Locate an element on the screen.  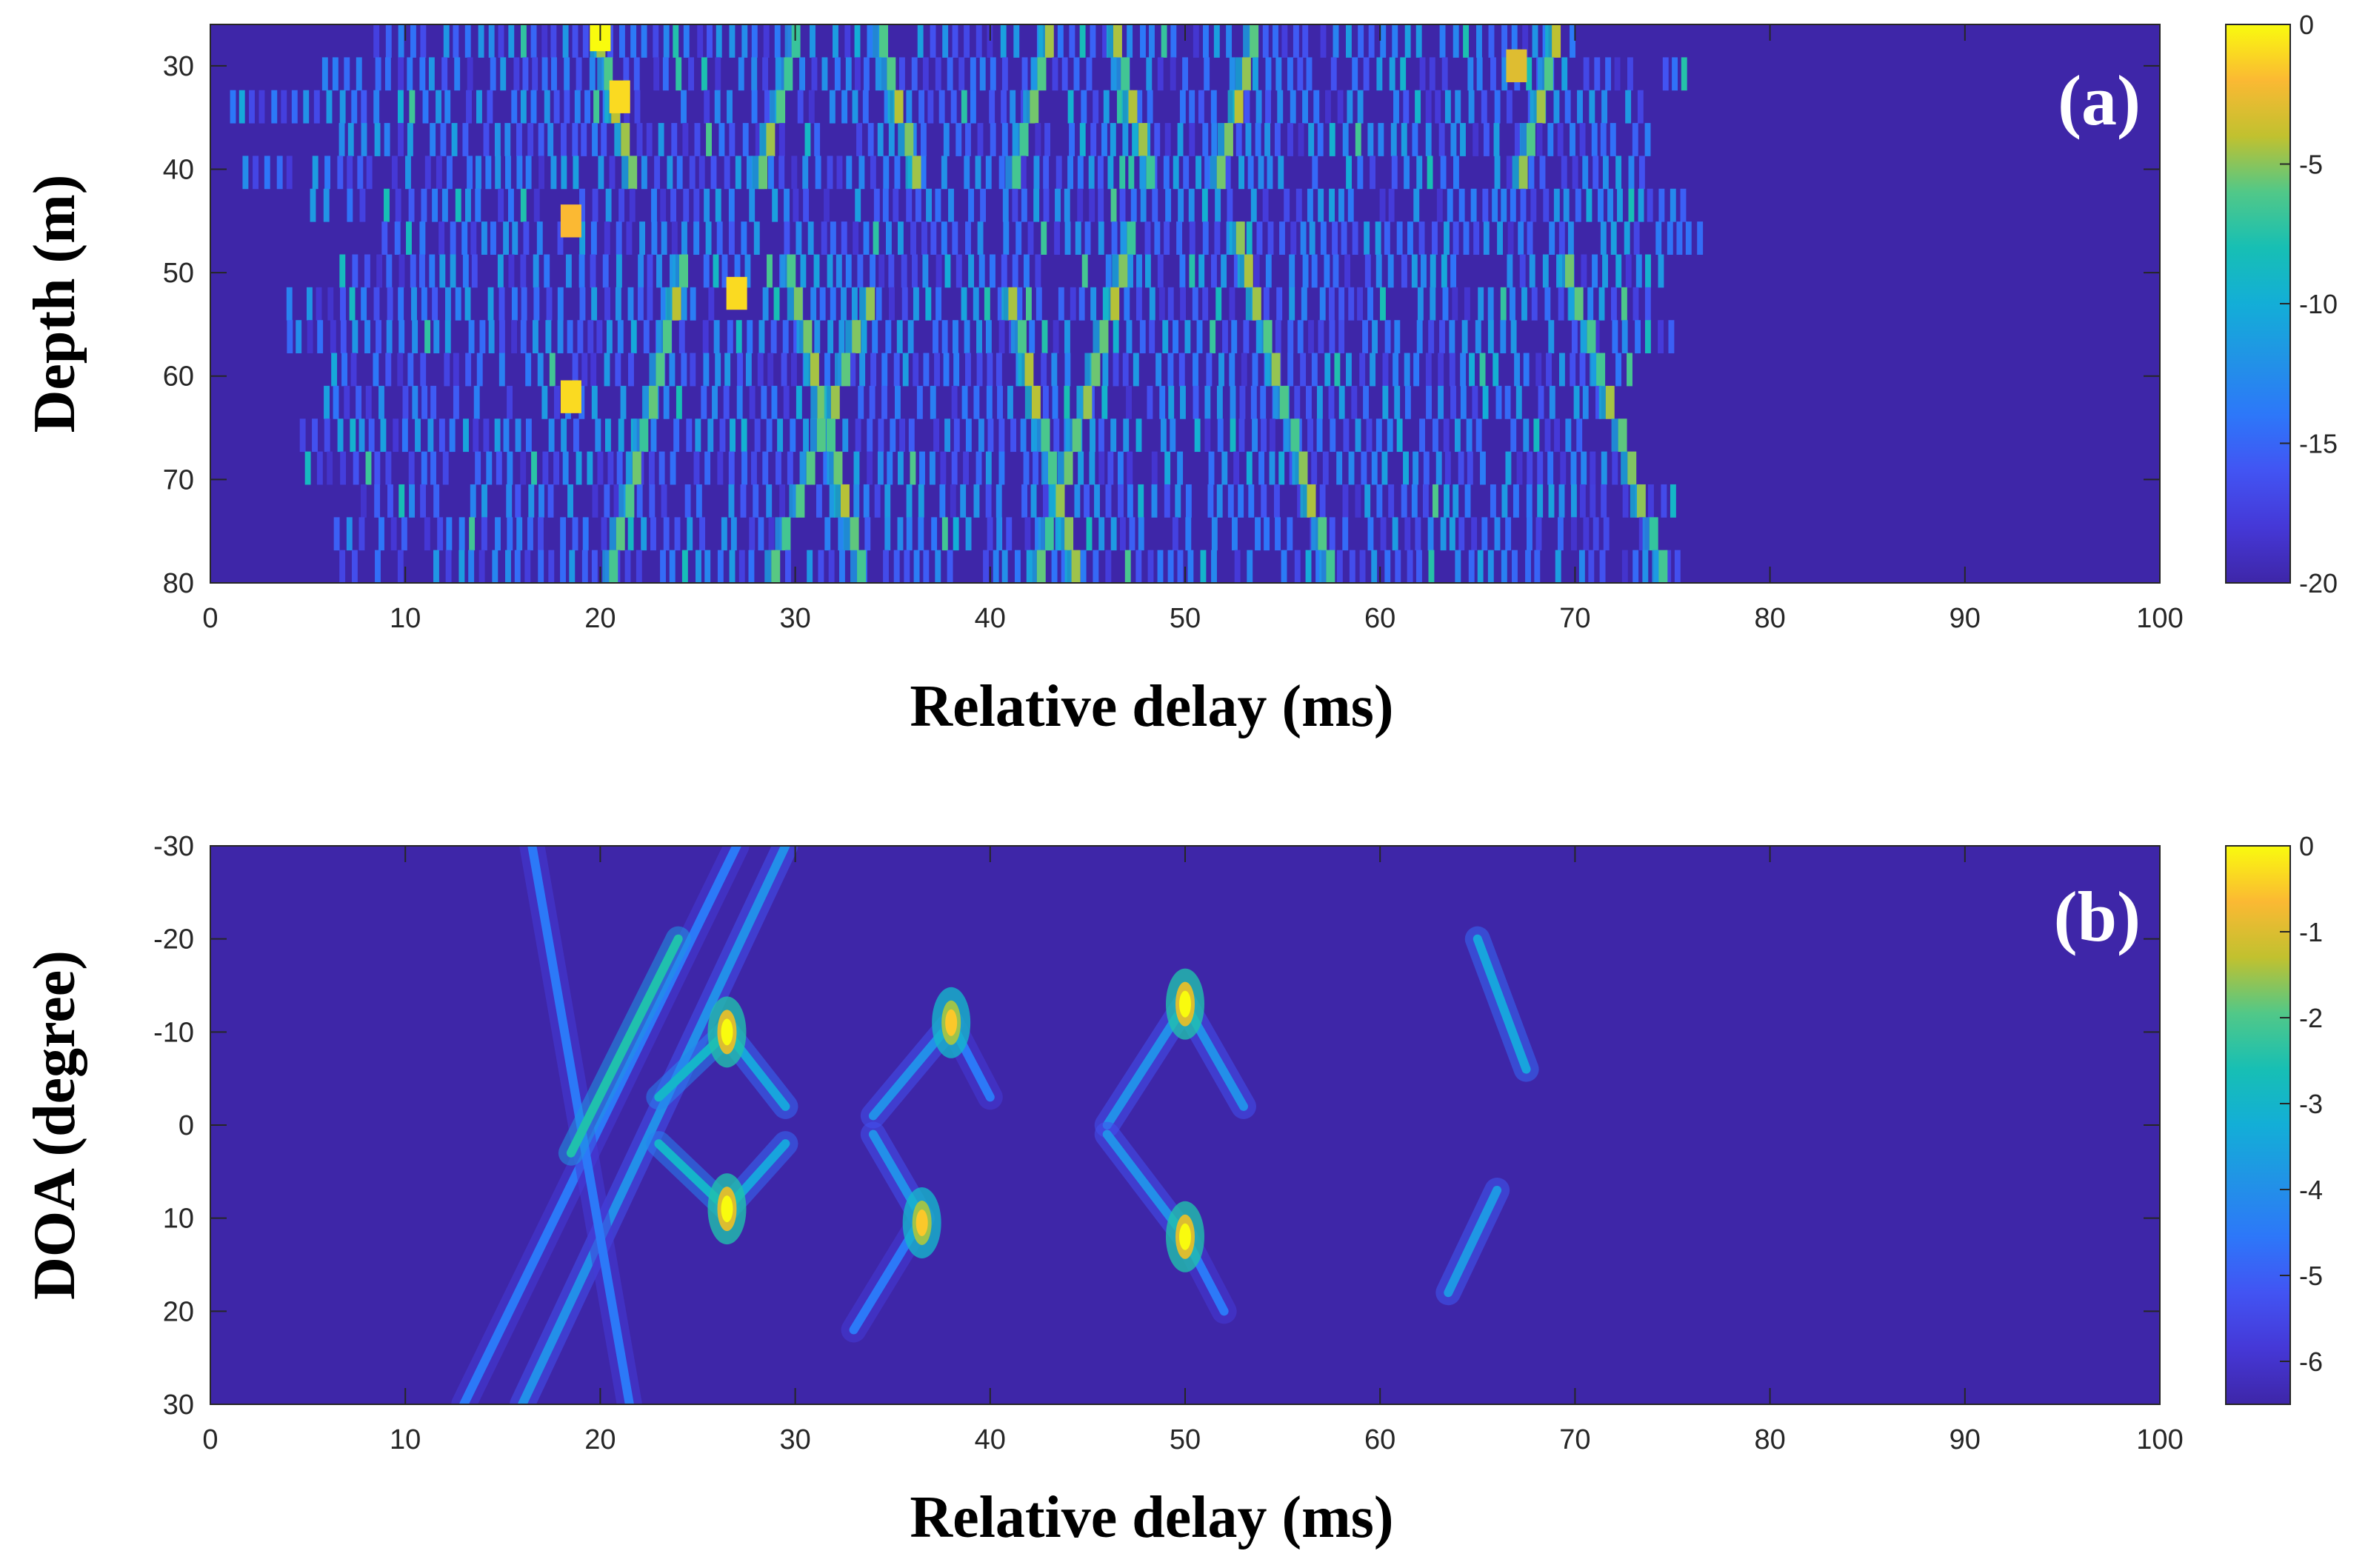
hotspot-cell is located at coordinates (736, 293).